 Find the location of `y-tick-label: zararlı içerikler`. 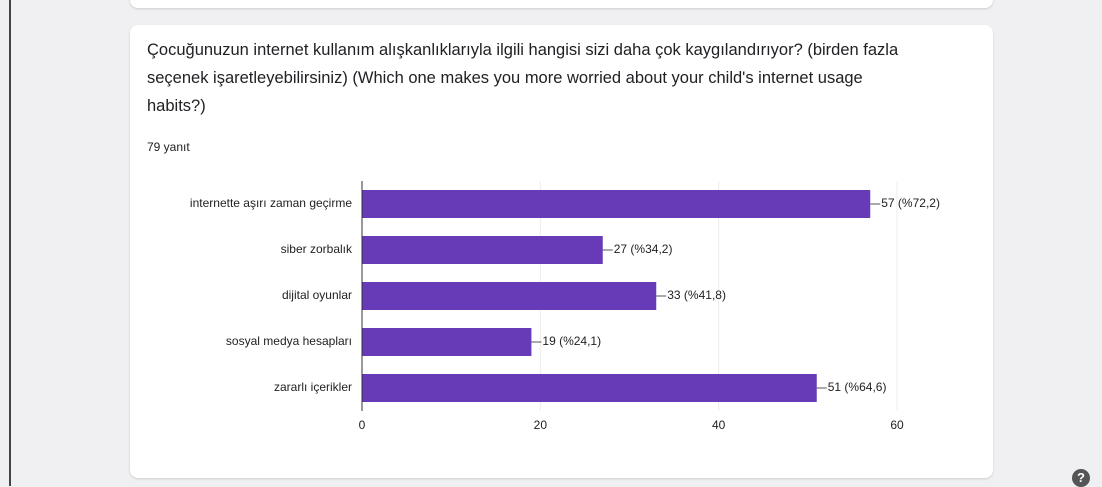

y-tick-label: zararlı içerikler is located at coordinates (313, 387).